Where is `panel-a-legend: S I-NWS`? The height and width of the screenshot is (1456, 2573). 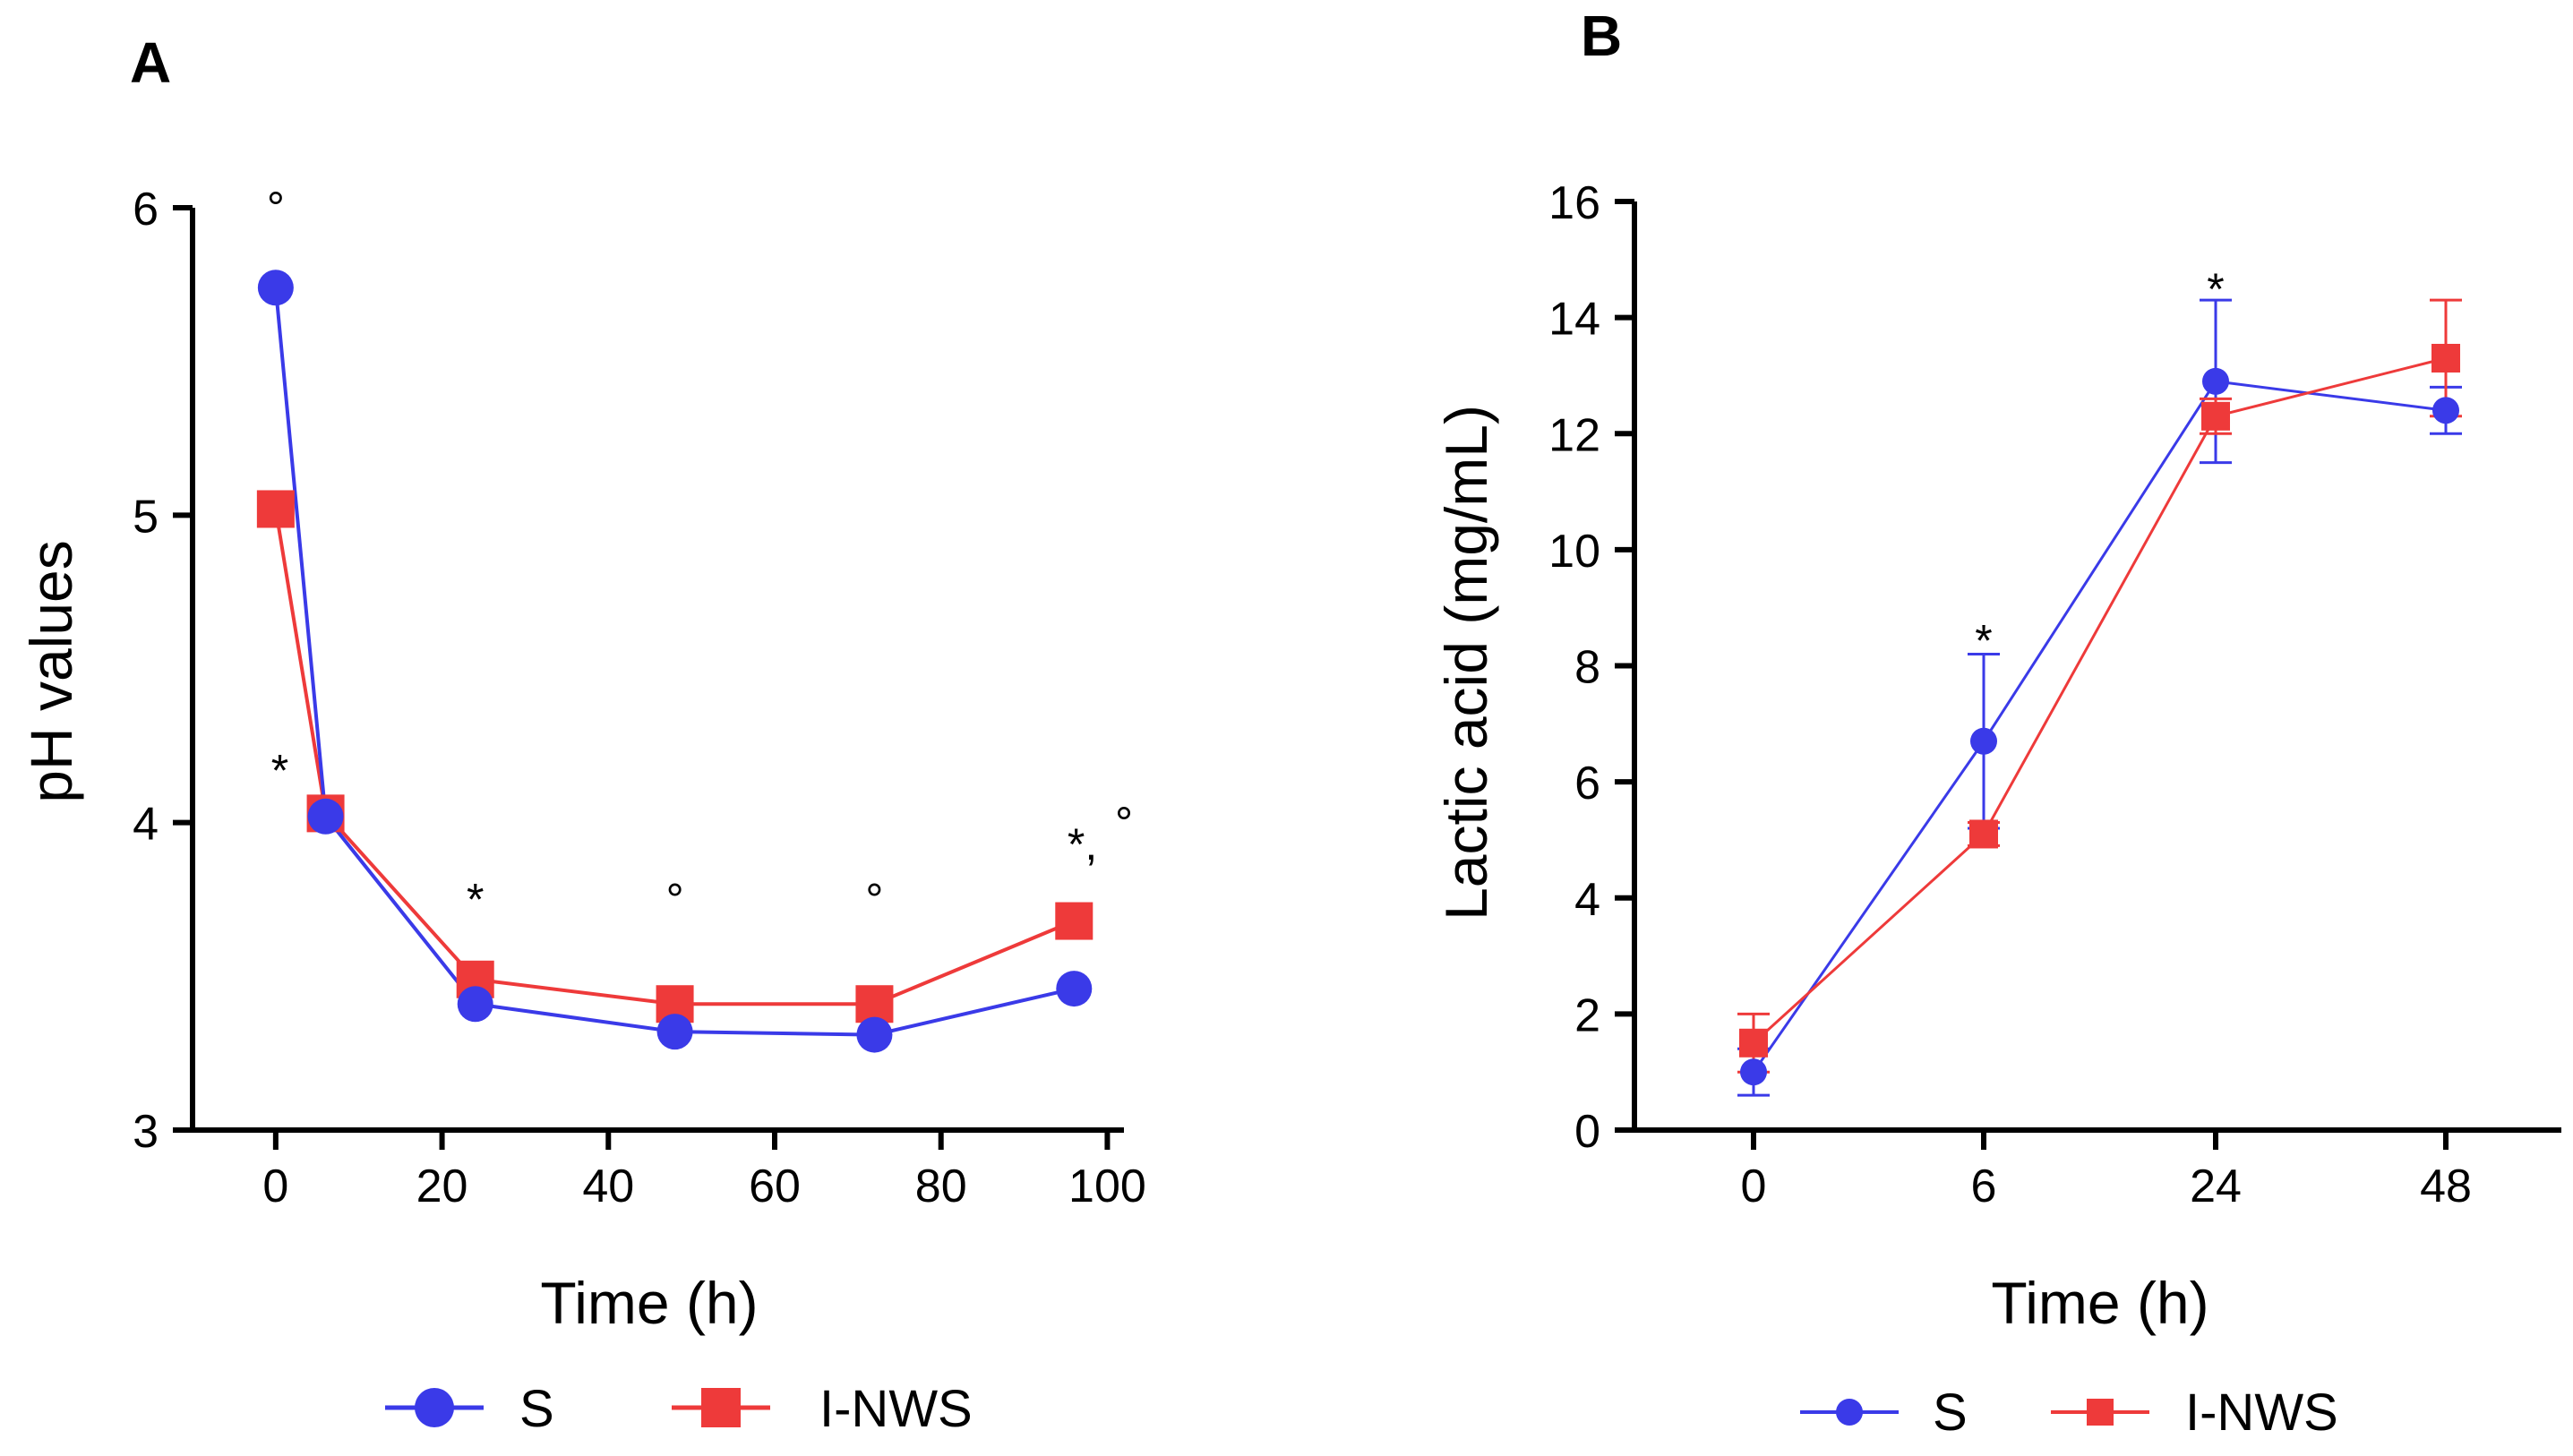 panel-a-legend: S I-NWS is located at coordinates (679, 1409).